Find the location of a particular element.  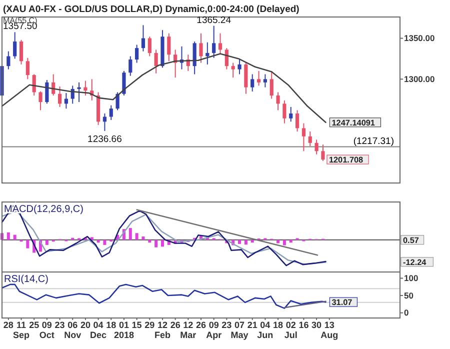

x-tick-label: 20 is located at coordinates (85, 325).